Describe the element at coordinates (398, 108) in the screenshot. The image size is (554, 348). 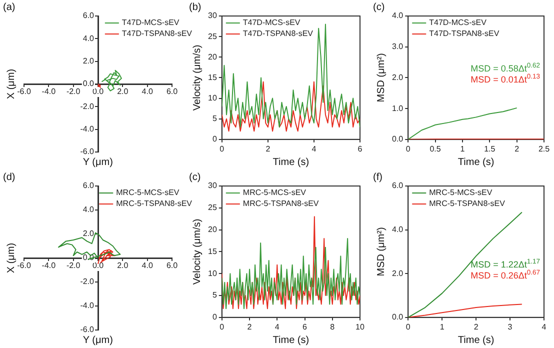
I see `y-tick-label: 1.0` at that location.